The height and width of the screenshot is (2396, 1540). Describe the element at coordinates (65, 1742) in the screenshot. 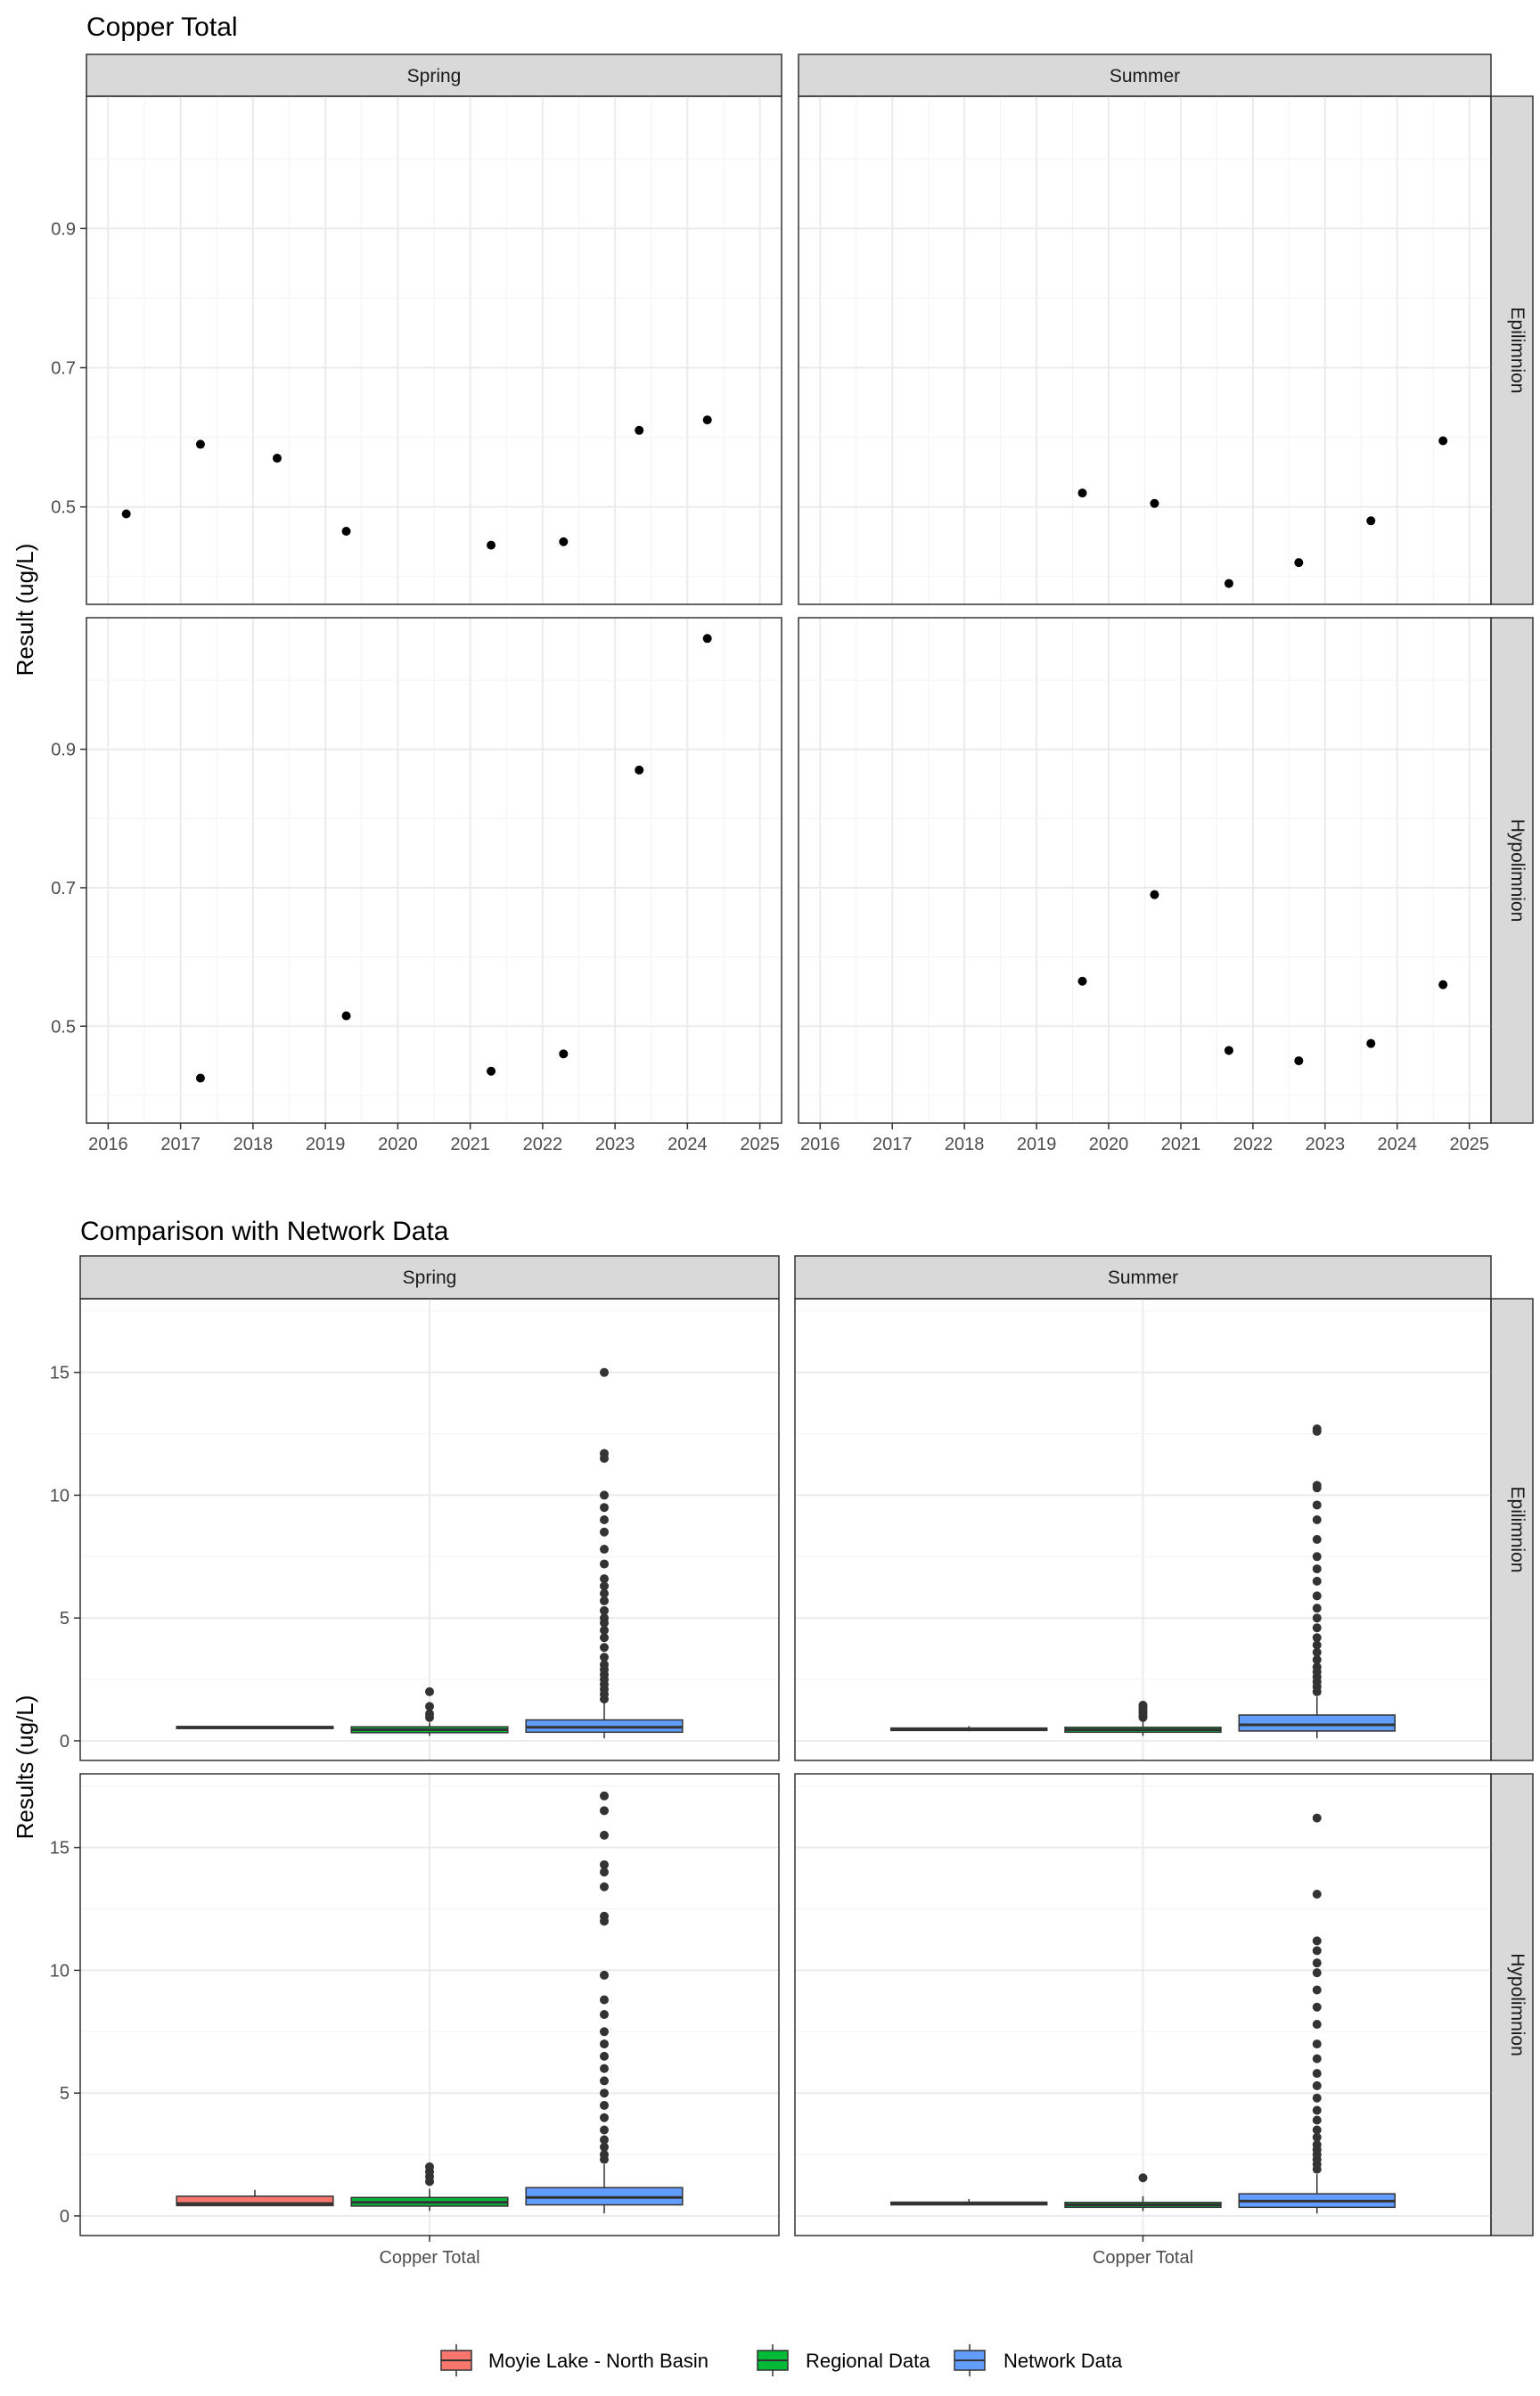

I see `y-tick-label: 0` at that location.